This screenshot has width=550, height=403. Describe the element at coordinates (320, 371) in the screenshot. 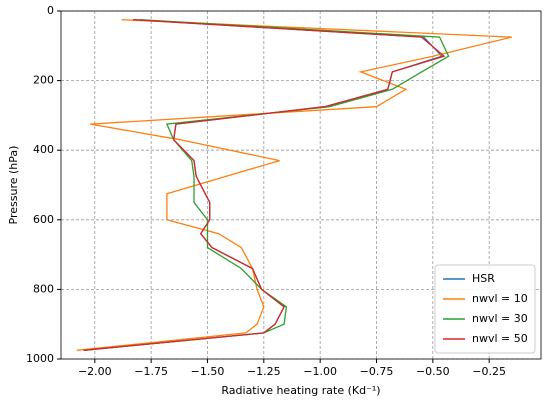

I see `x-tick-label: −1.00` at that location.